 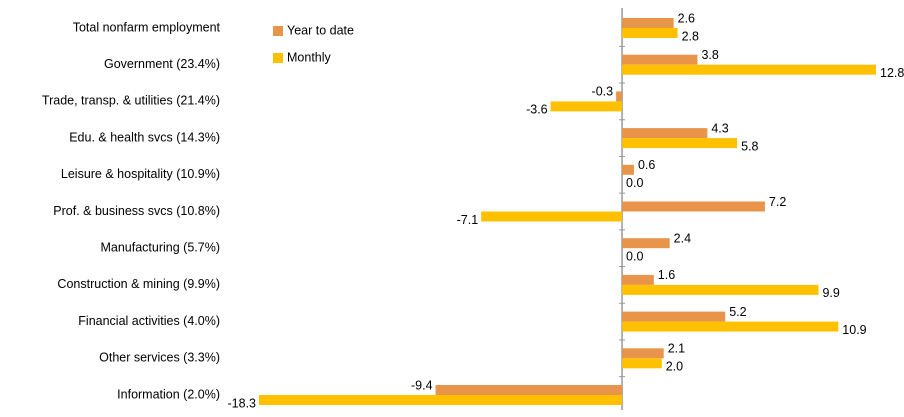 I want to click on category-label: Edu. & health svcs (14.3%), so click(x=144, y=137).